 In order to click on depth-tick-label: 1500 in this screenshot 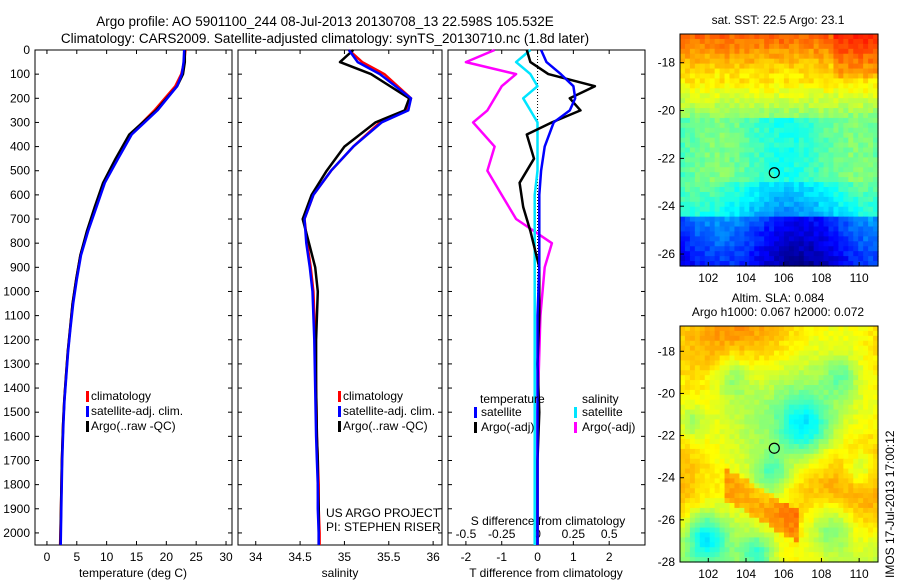, I will do `click(16, 412)`.